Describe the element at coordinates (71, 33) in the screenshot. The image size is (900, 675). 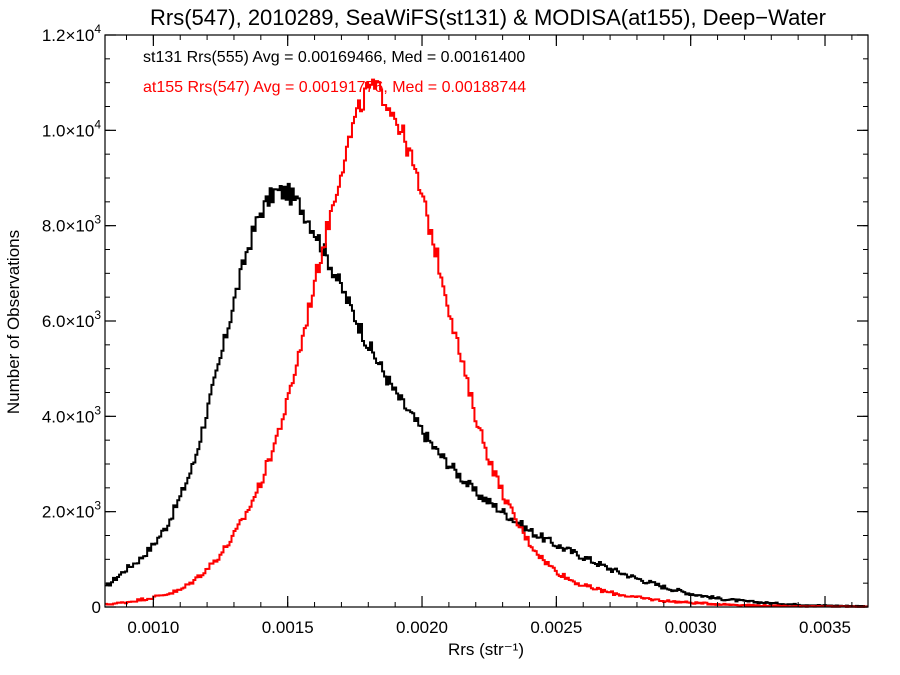
I see `y-tick-label: 1.2×10⁴` at that location.